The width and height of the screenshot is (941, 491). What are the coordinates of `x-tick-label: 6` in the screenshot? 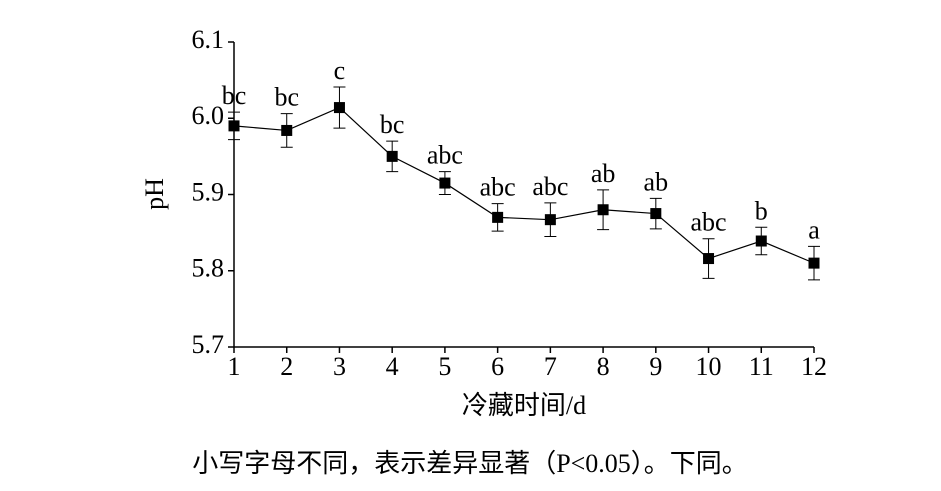 It's located at (497, 366).